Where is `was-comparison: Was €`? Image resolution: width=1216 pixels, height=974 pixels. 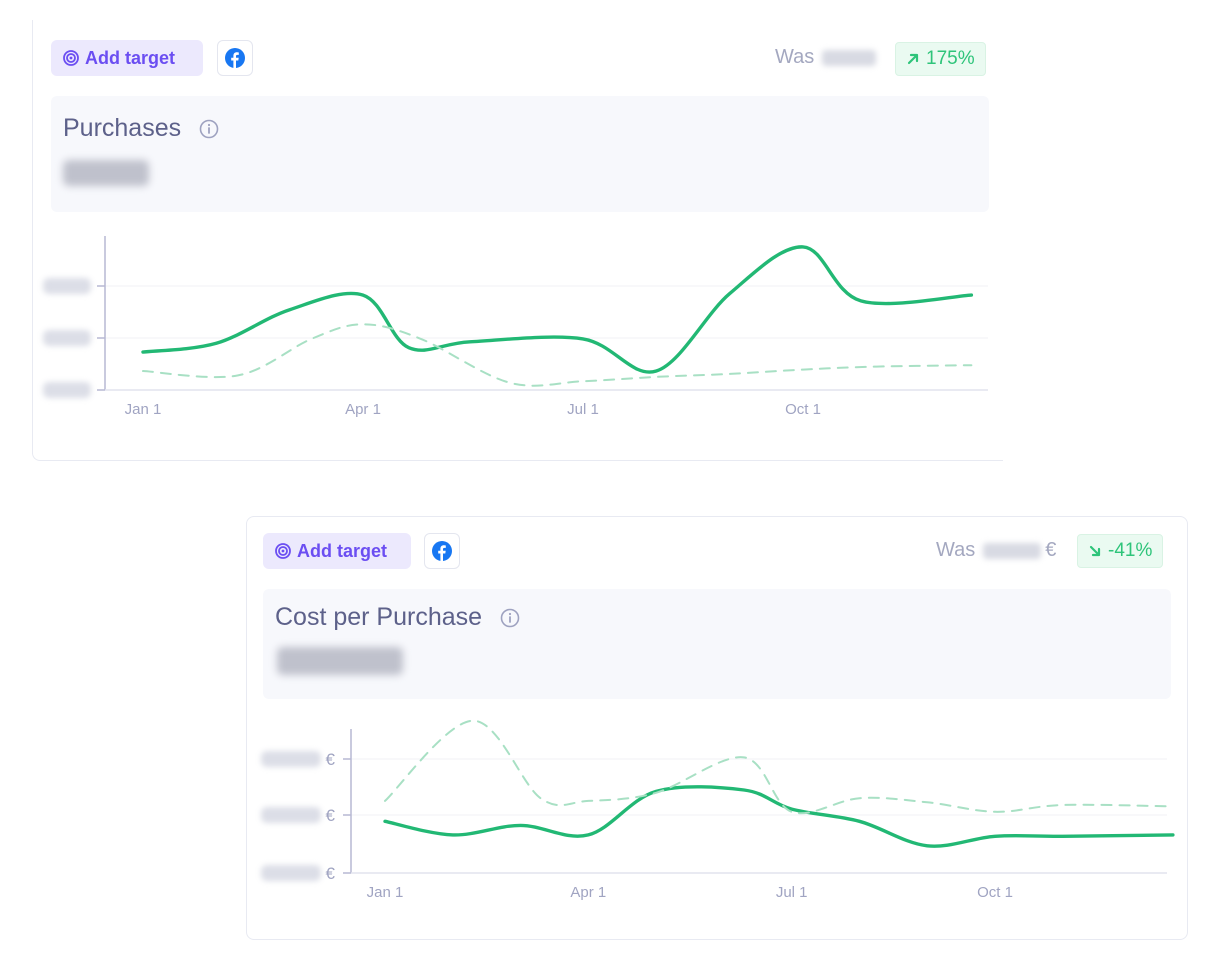 was-comparison: Was € is located at coordinates (996, 550).